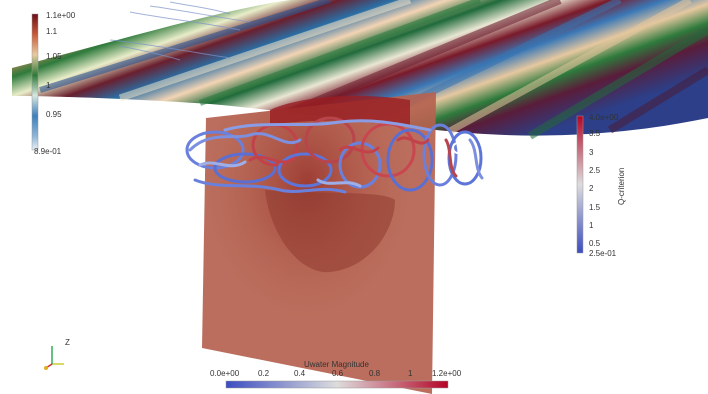 This screenshot has height=394, width=708. I want to click on q-tick-6: 1, so click(591, 225).